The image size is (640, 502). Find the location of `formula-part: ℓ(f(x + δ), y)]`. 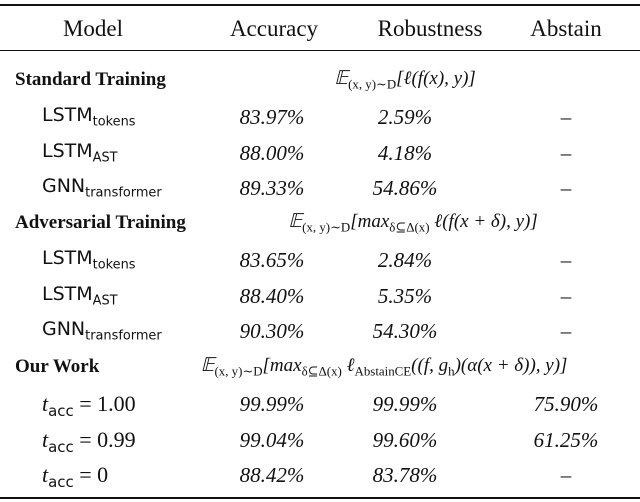

formula-part: ℓ(f(x + δ), y)] is located at coordinates (483, 221).